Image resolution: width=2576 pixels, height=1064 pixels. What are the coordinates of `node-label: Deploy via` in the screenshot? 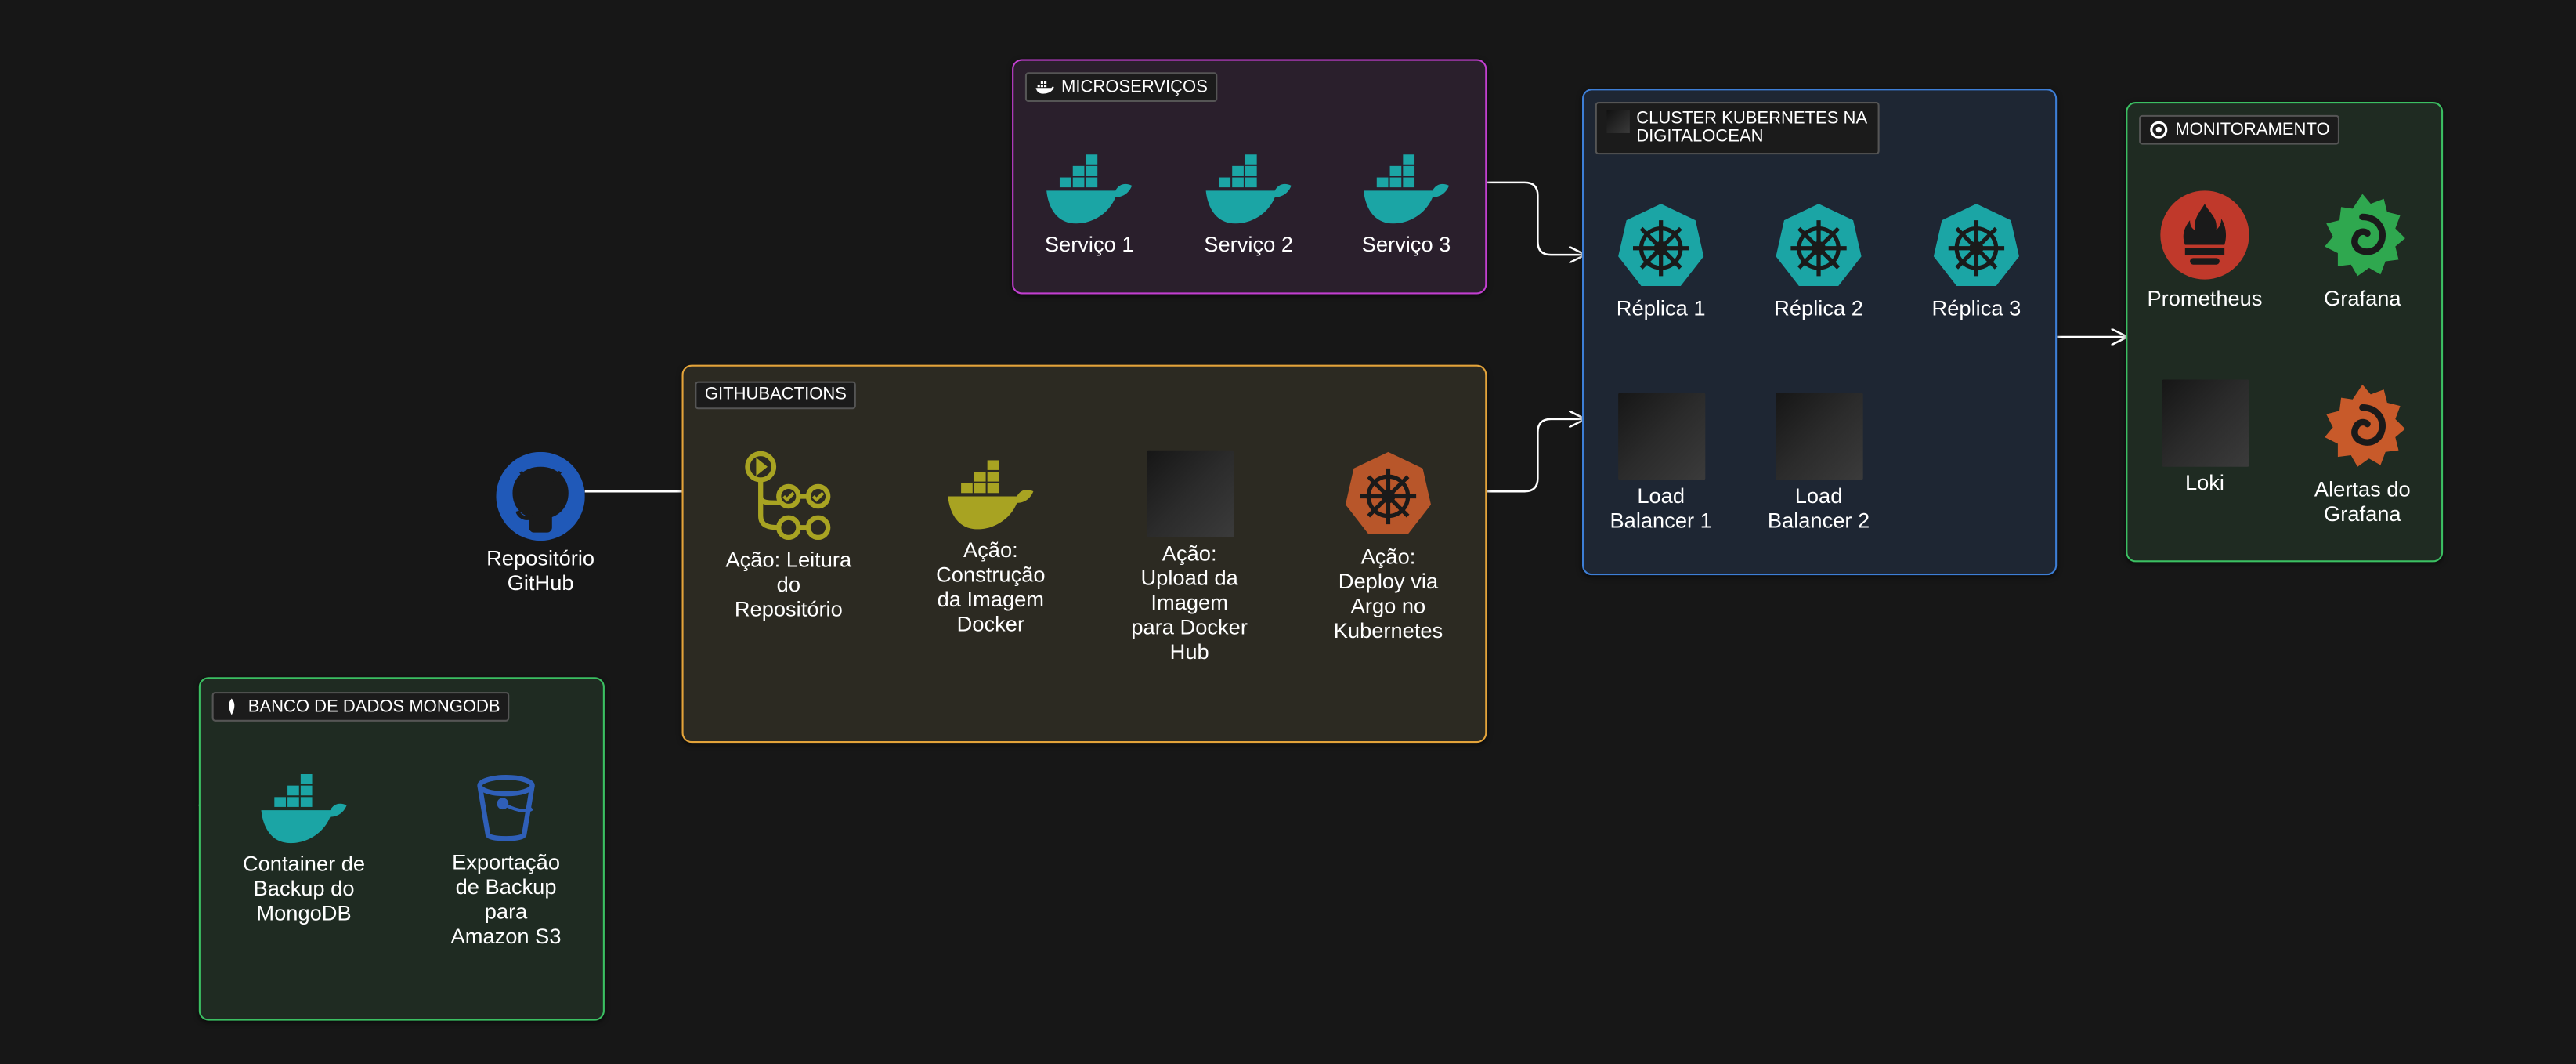 It's located at (1388, 581).